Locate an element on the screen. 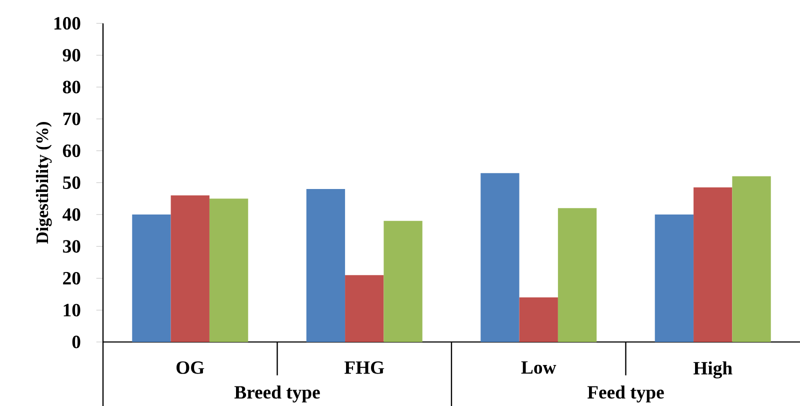  y-tick-label: 20 is located at coordinates (71, 278).